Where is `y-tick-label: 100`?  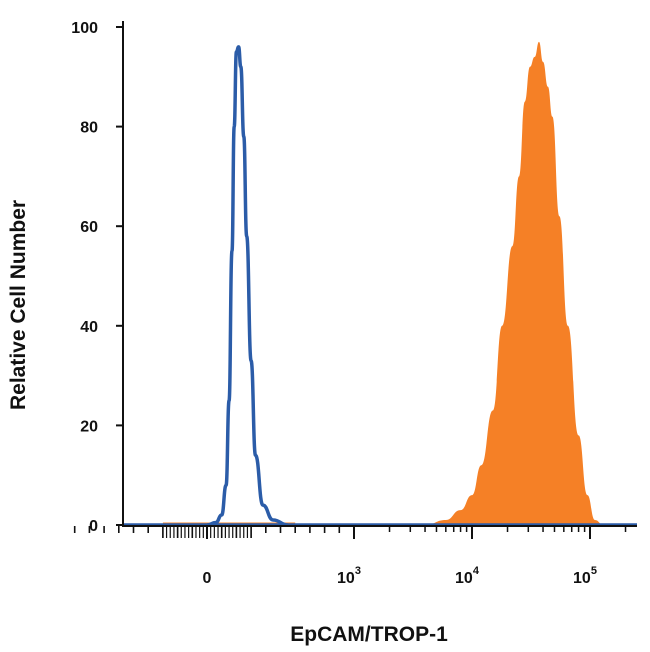 y-tick-label: 100 is located at coordinates (84, 28).